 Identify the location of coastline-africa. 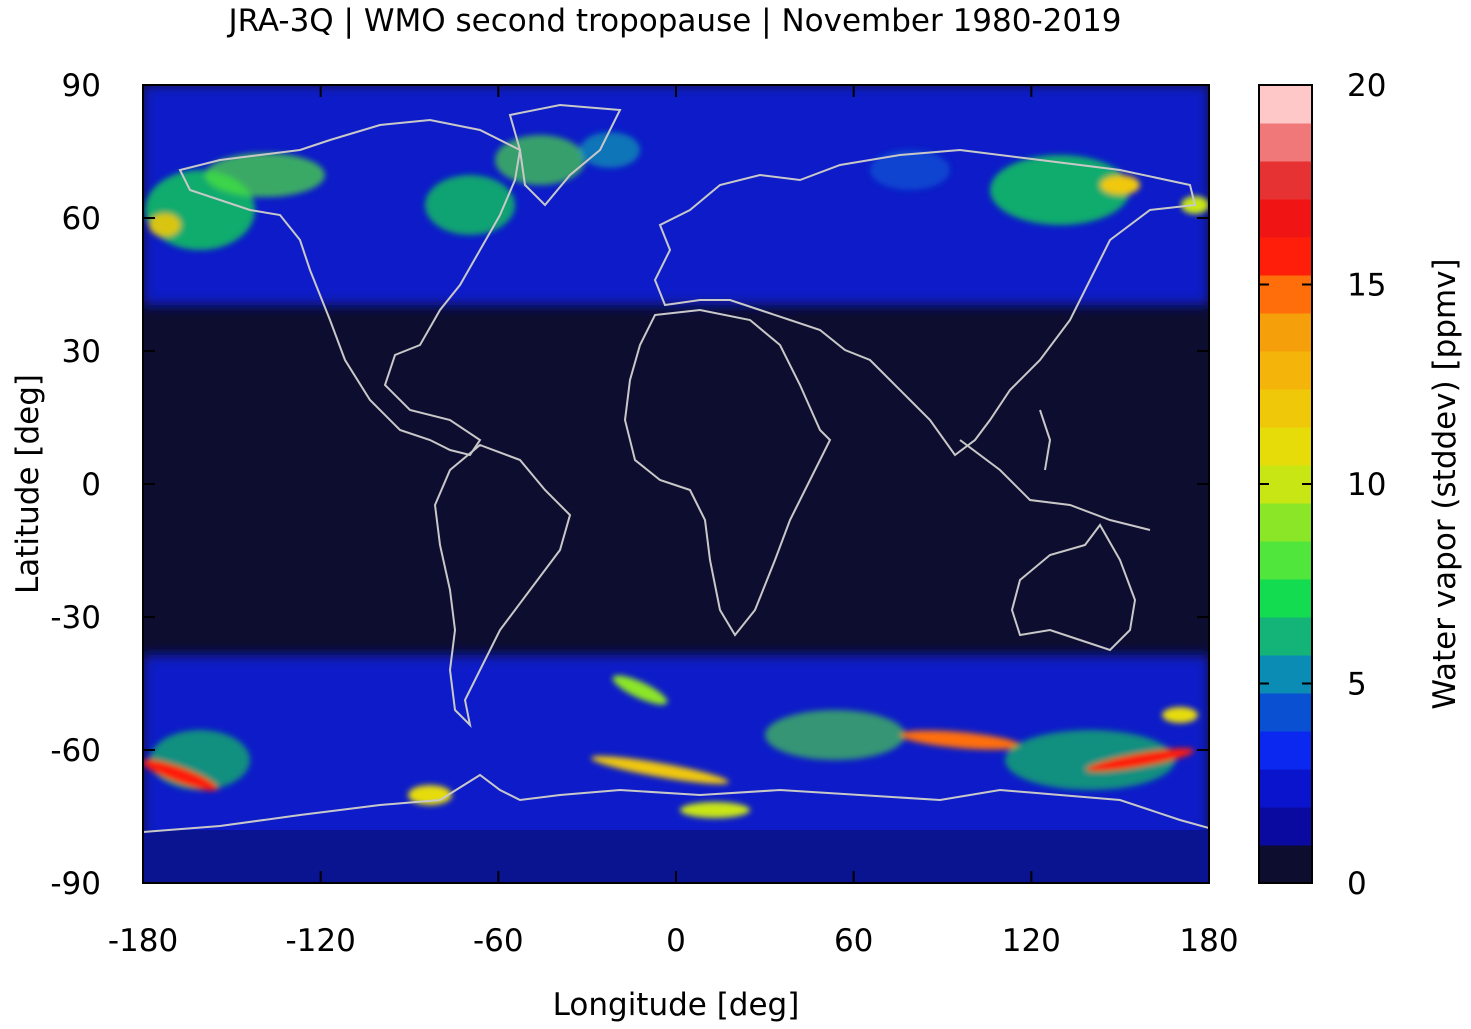
(727, 472).